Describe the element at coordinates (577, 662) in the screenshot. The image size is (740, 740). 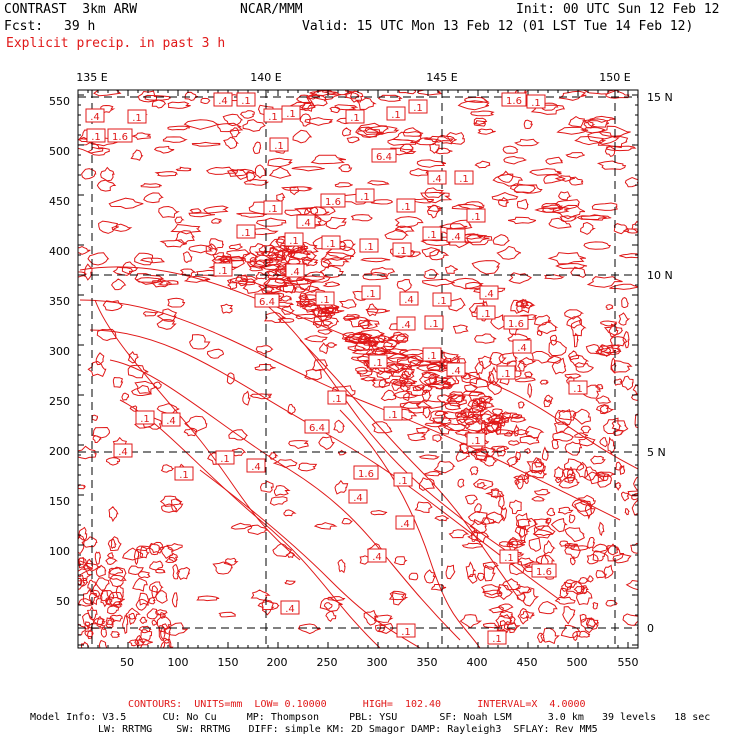
I see `x-tick-label: 500` at that location.